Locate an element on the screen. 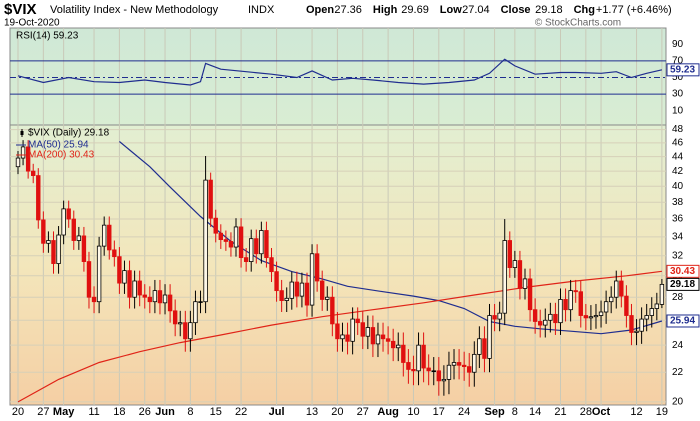 The height and width of the screenshot is (421, 700). x-tick-label: 21 is located at coordinates (560, 412).